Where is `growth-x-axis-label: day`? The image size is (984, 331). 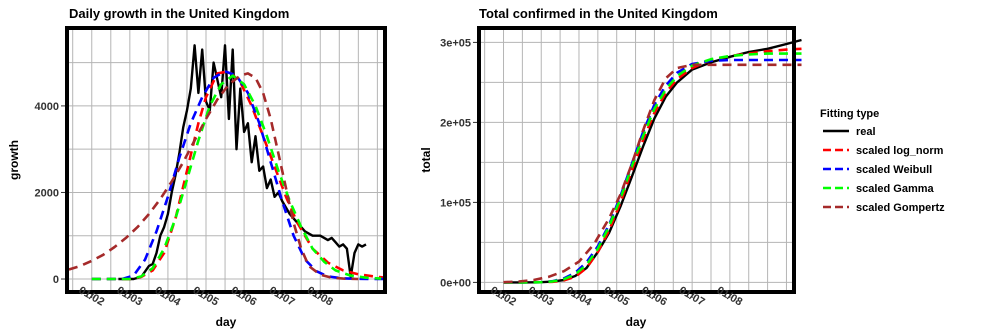
growth-x-axis-label: day is located at coordinates (226, 322).